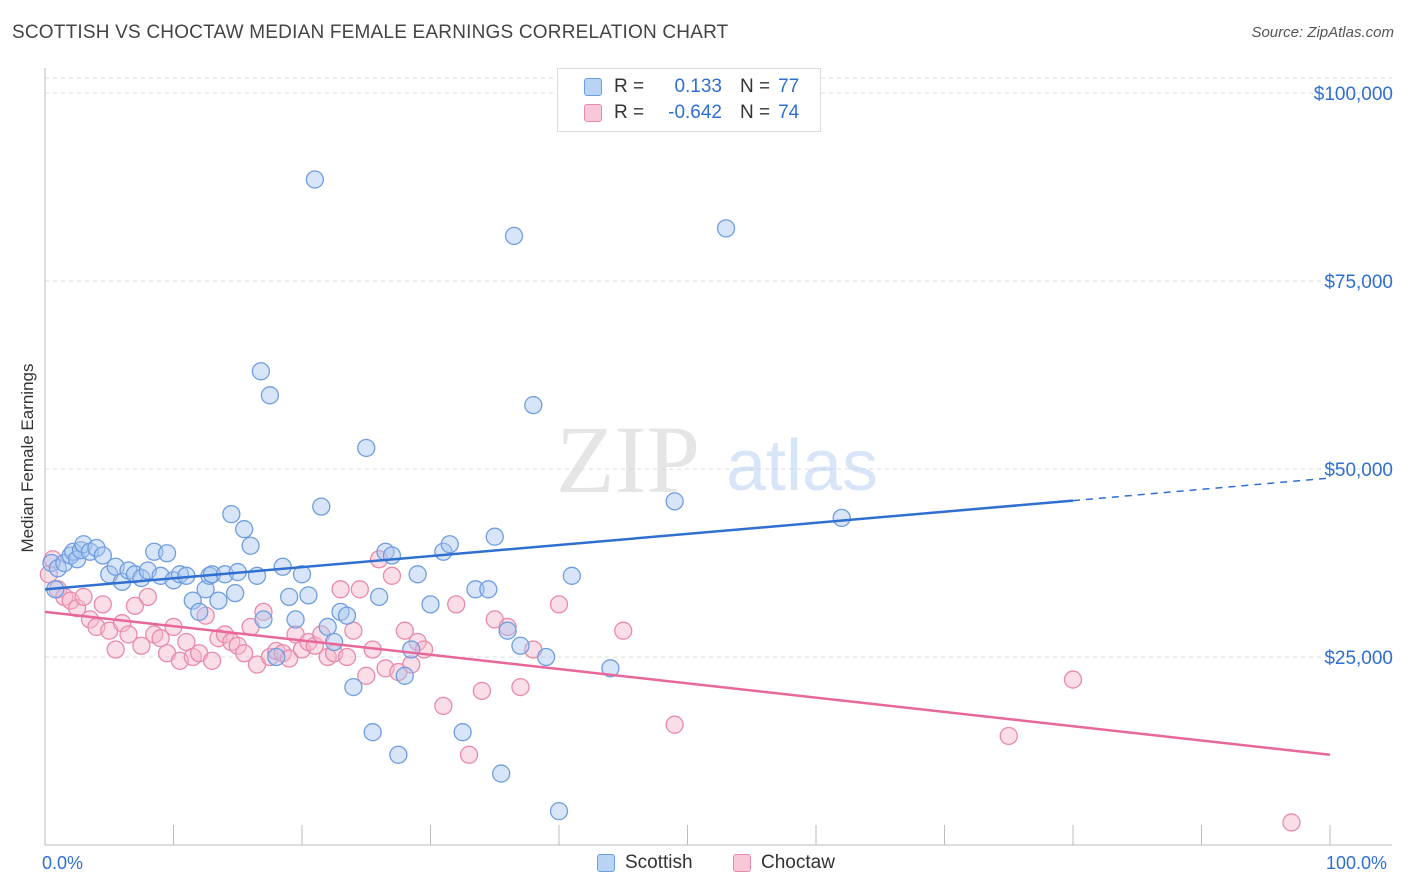 Image resolution: width=1406 pixels, height=892 pixels. What do you see at coordinates (1322, 32) in the screenshot?
I see `source-label: Source: ZipAtlas.com` at bounding box center [1322, 32].